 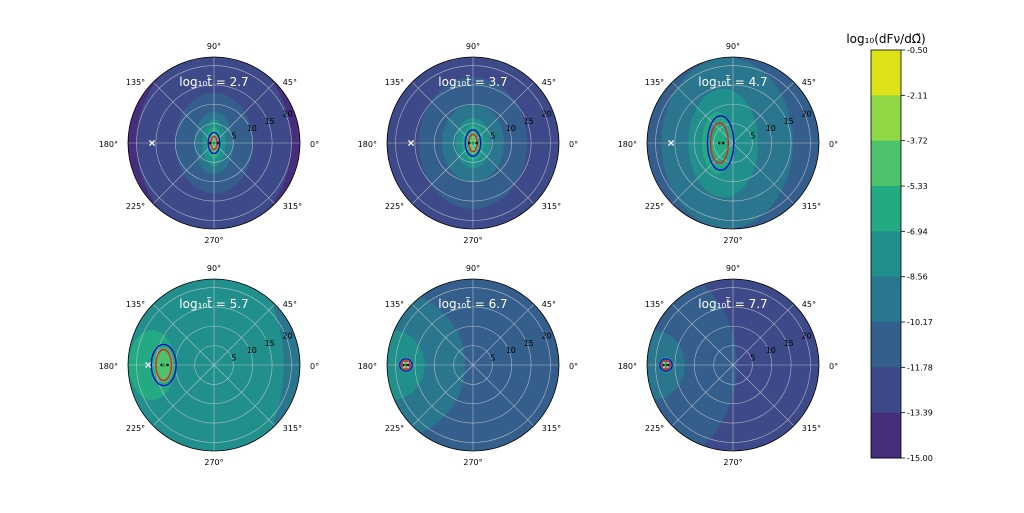 I want to click on angle-tick-label: 90°, so click(x=733, y=46).